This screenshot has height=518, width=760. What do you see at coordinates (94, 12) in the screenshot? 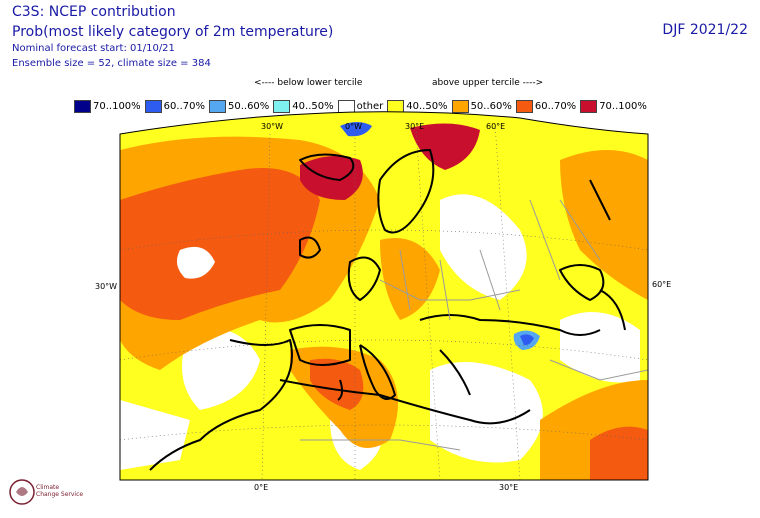
I see `map-title: C3S: NCEP contribution` at bounding box center [94, 12].